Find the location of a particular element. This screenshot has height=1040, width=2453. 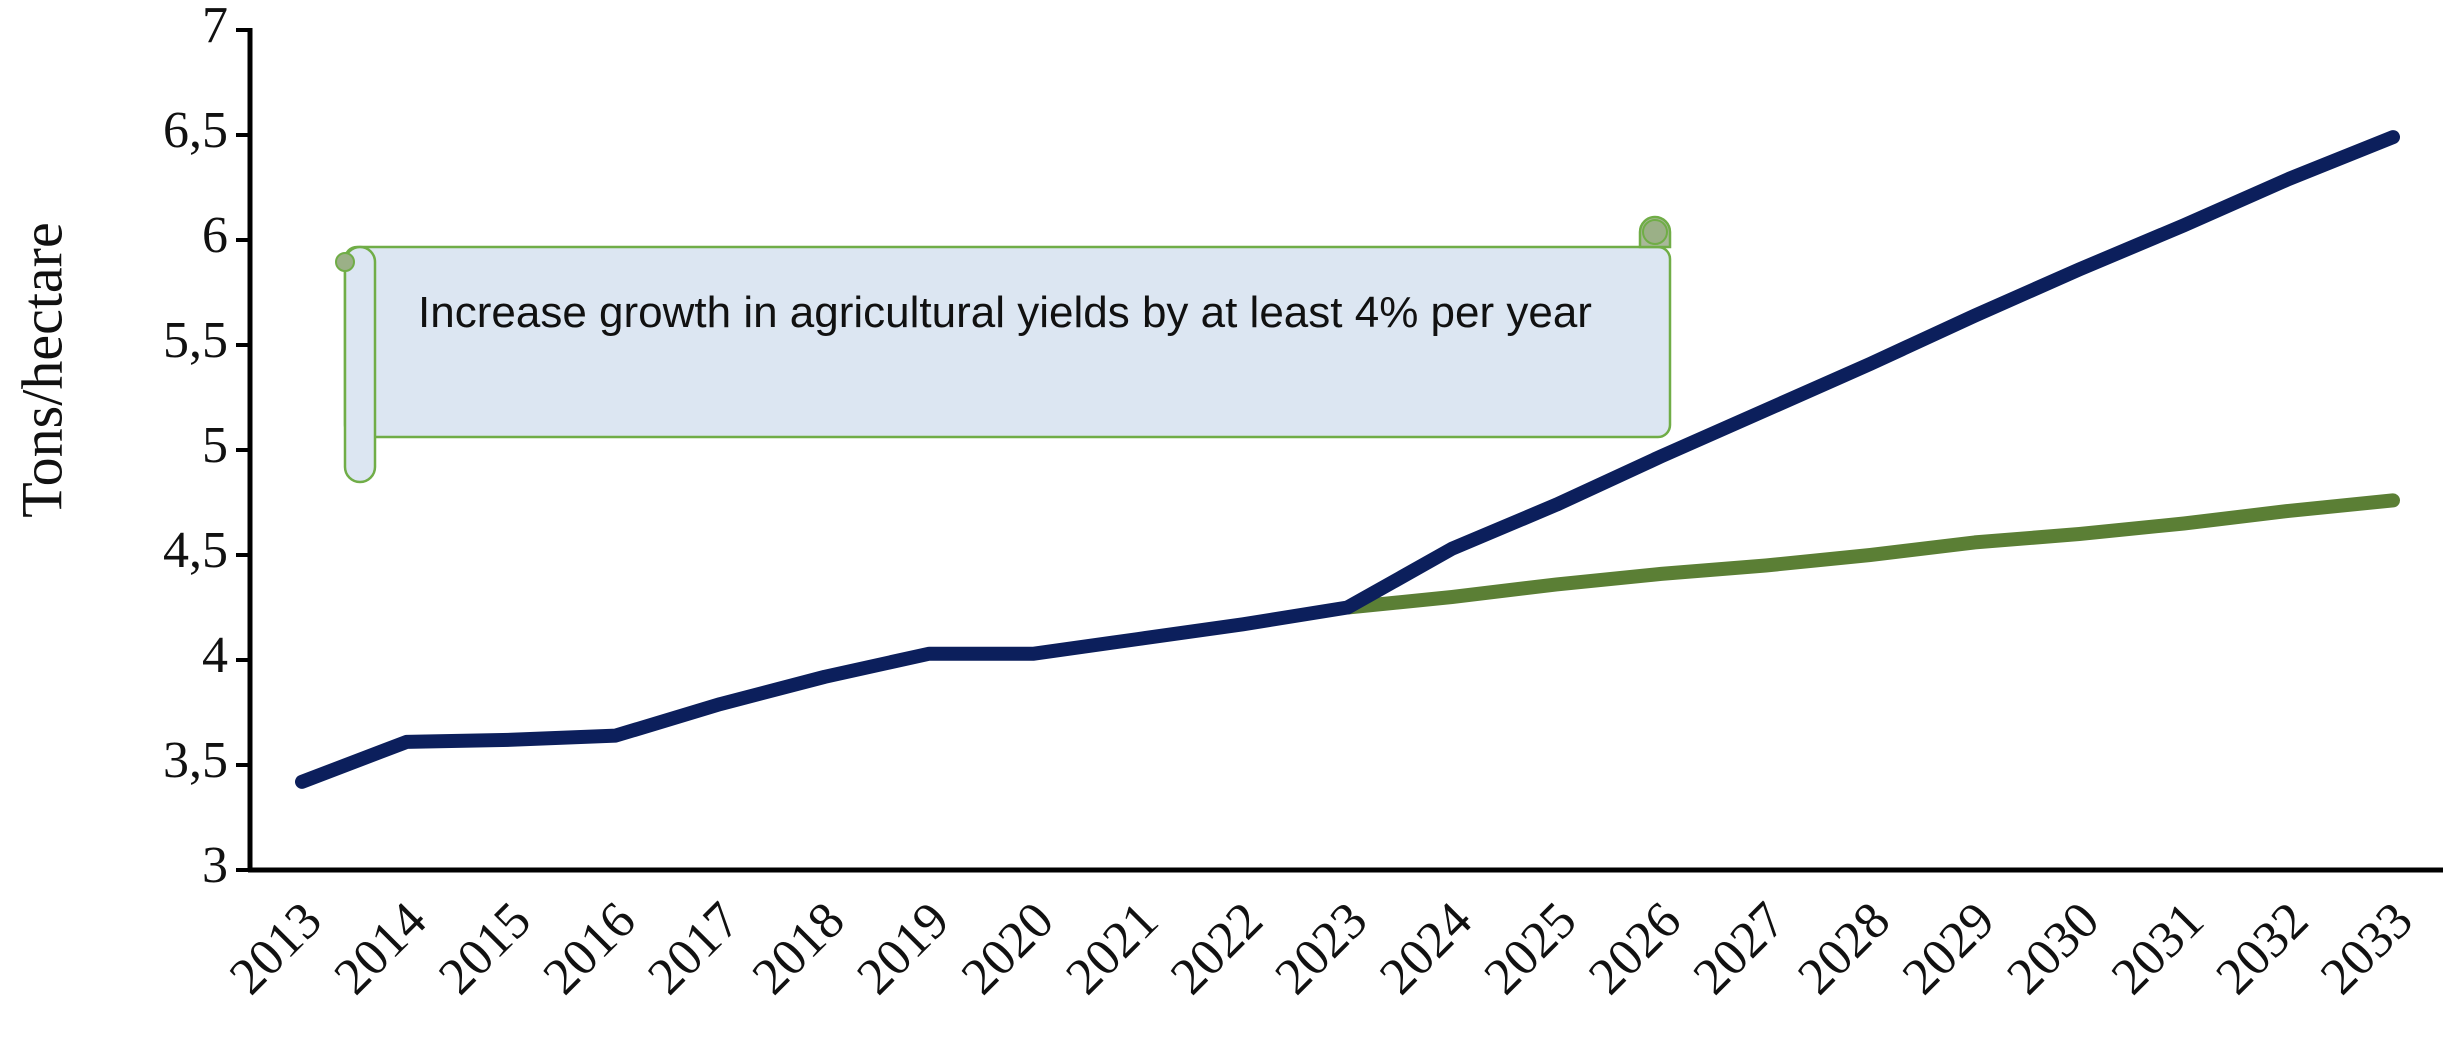

x-tick-label: 2033 is located at coordinates (2367, 949).